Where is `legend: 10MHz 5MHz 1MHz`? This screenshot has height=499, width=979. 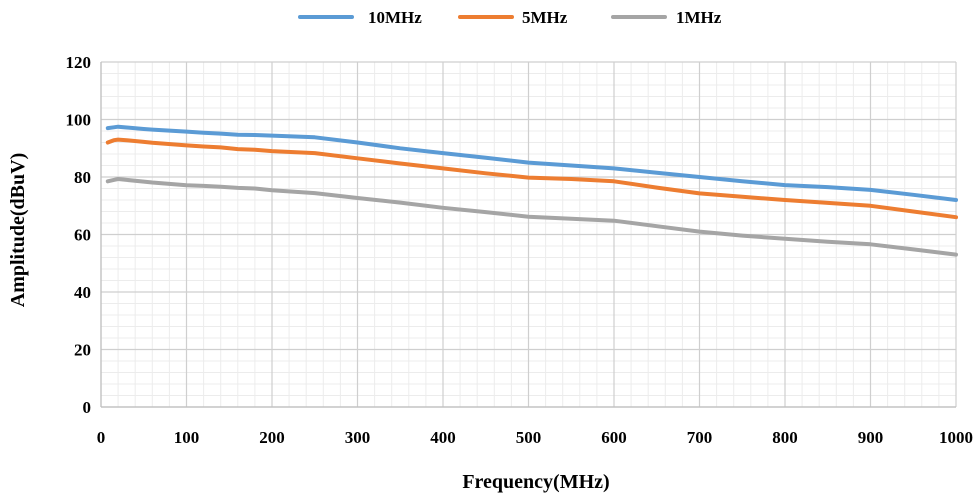 legend: 10MHz 5MHz 1MHz is located at coordinates (510, 17).